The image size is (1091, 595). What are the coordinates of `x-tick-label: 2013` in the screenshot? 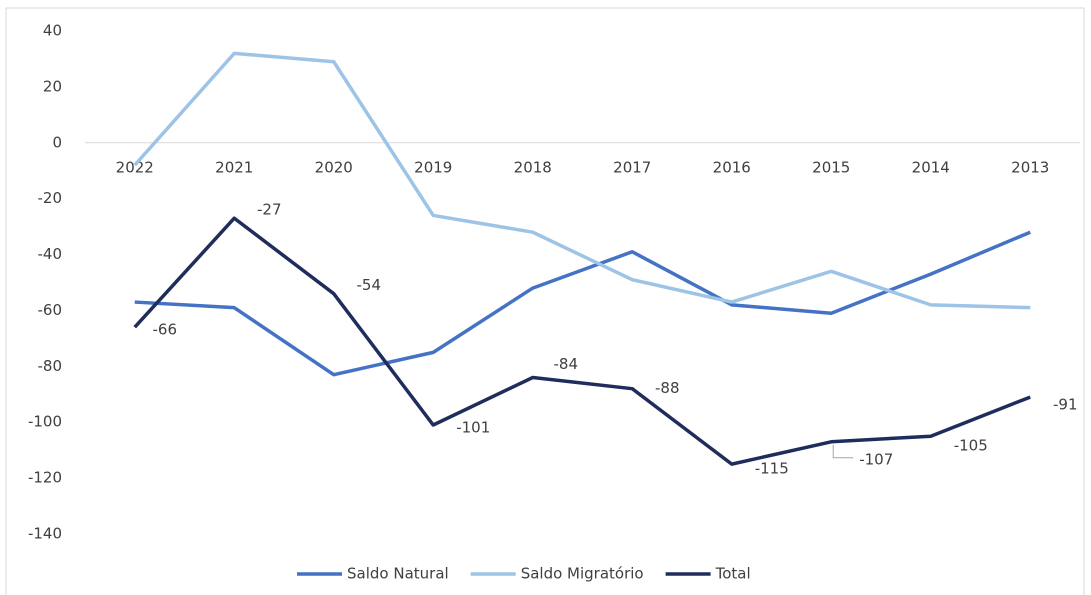 It's located at (1030, 167).